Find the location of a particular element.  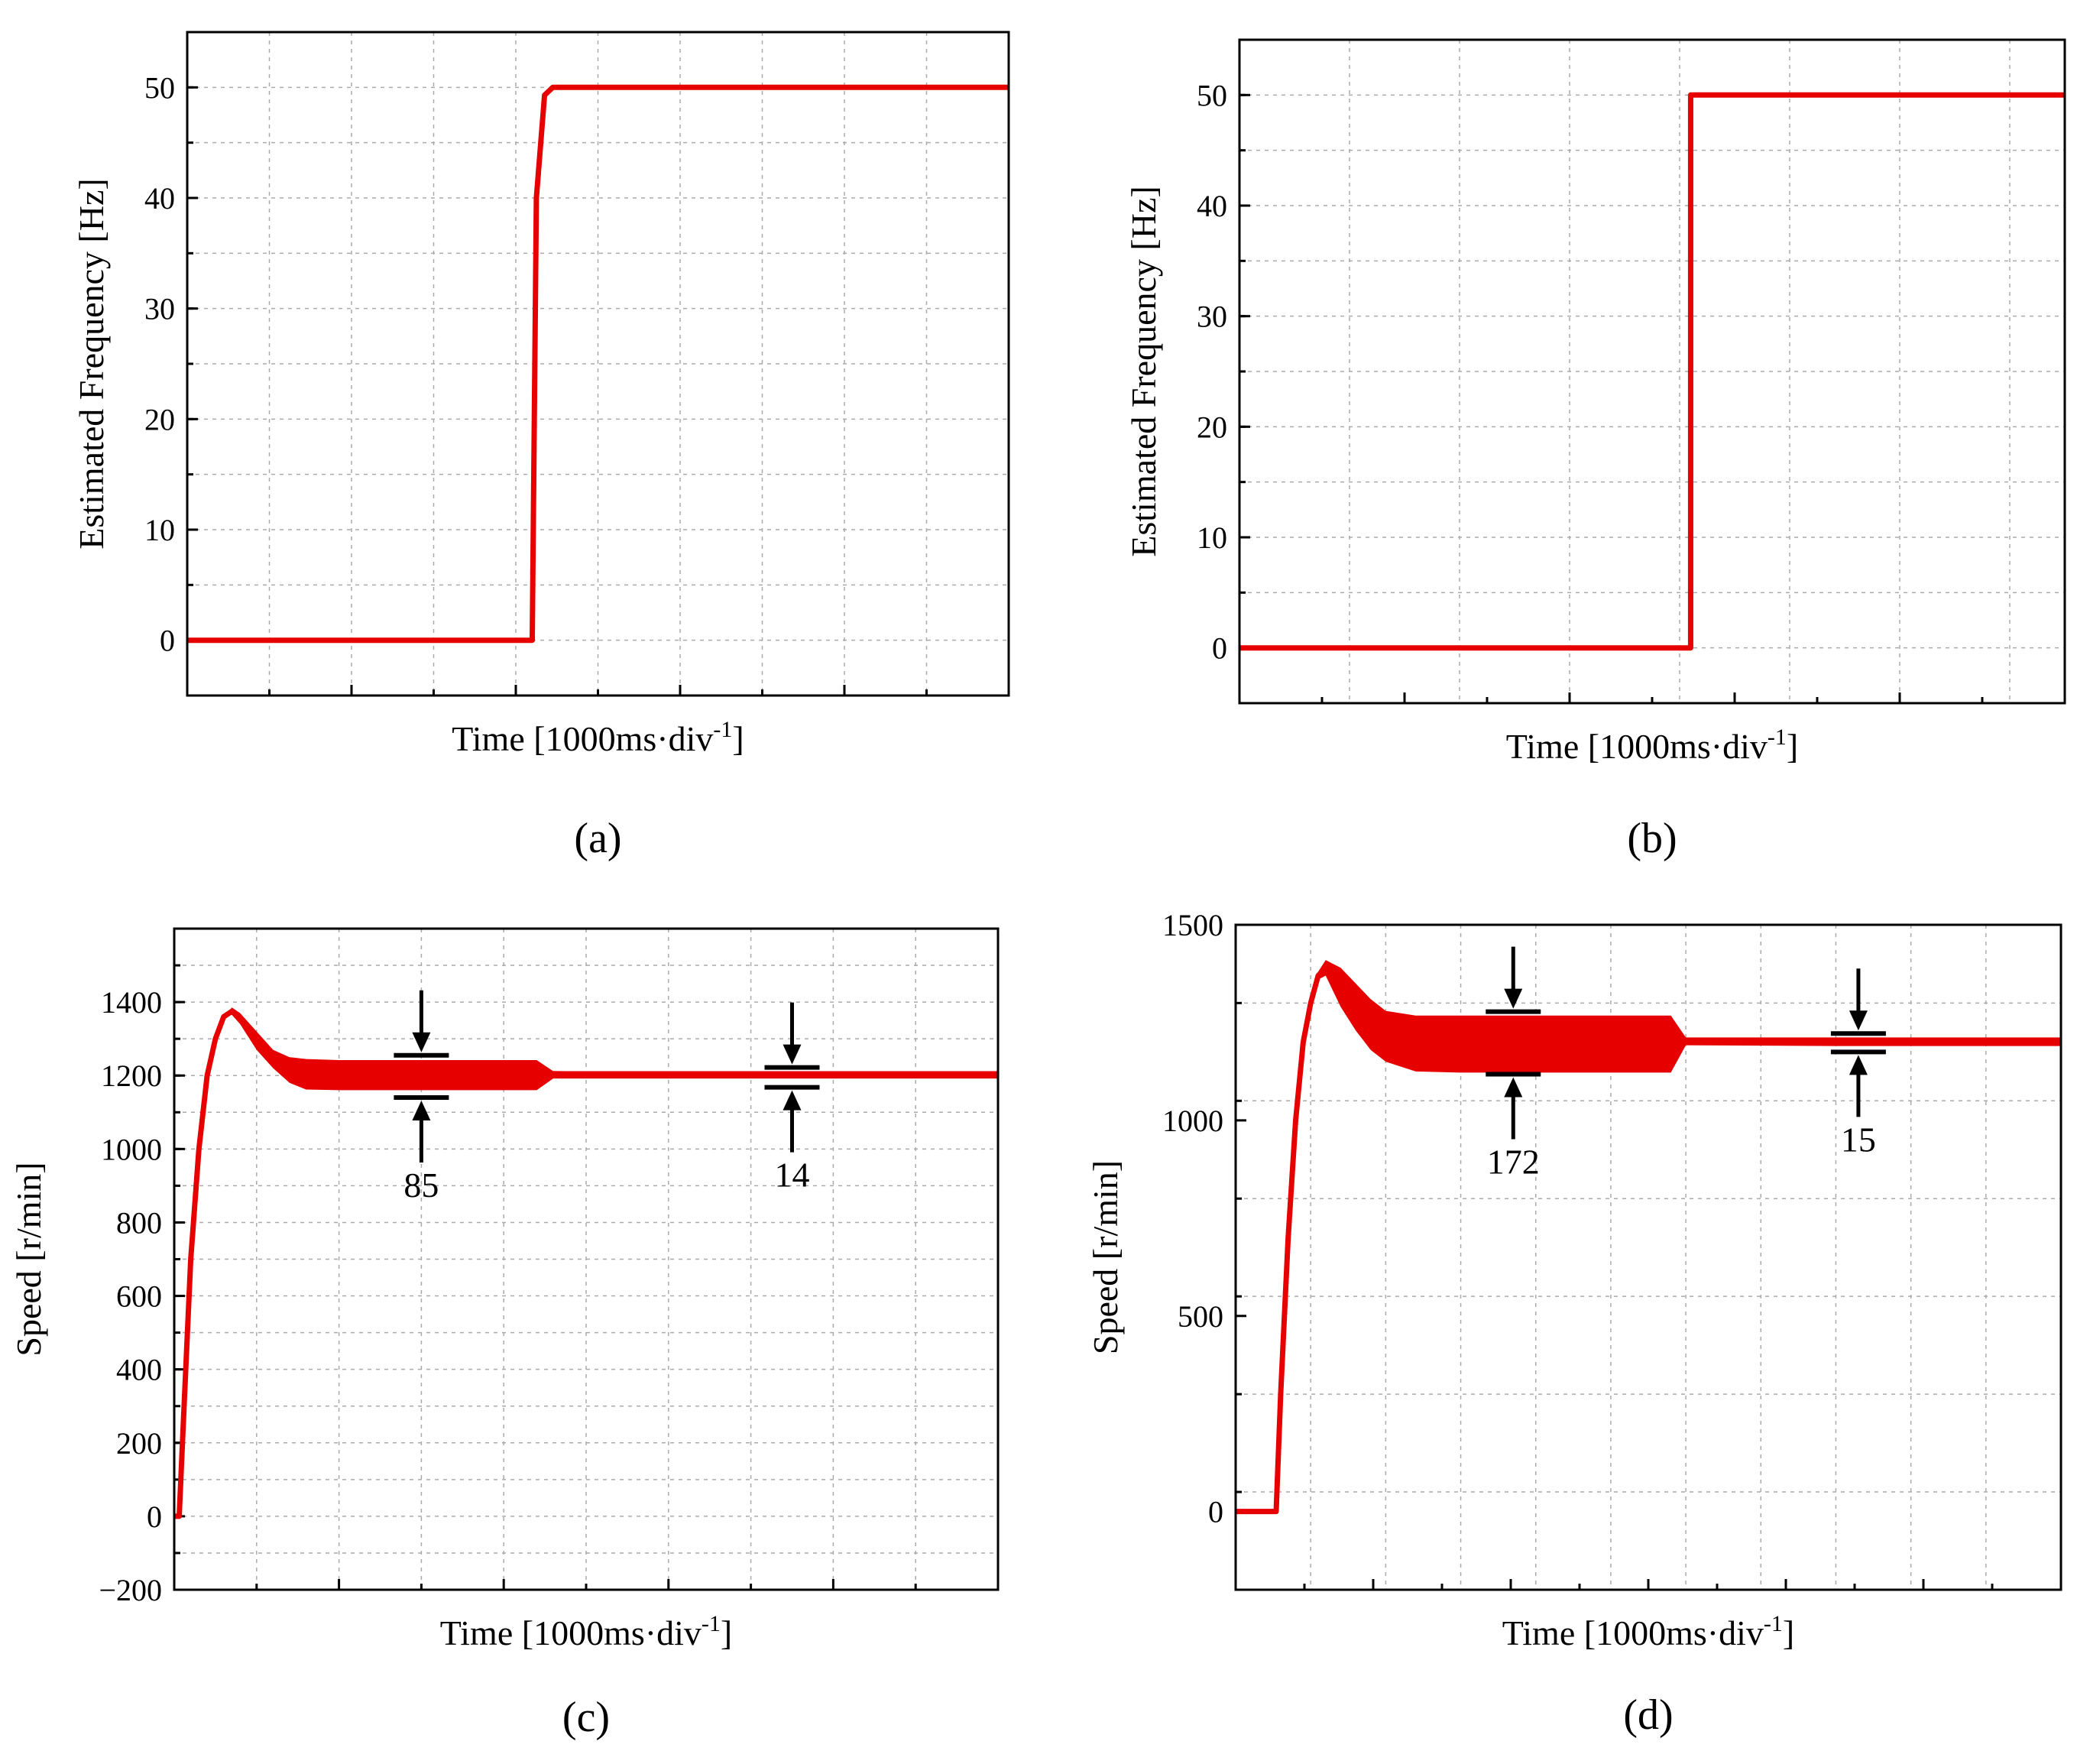

panel-caption: (b) is located at coordinates (1652, 839).